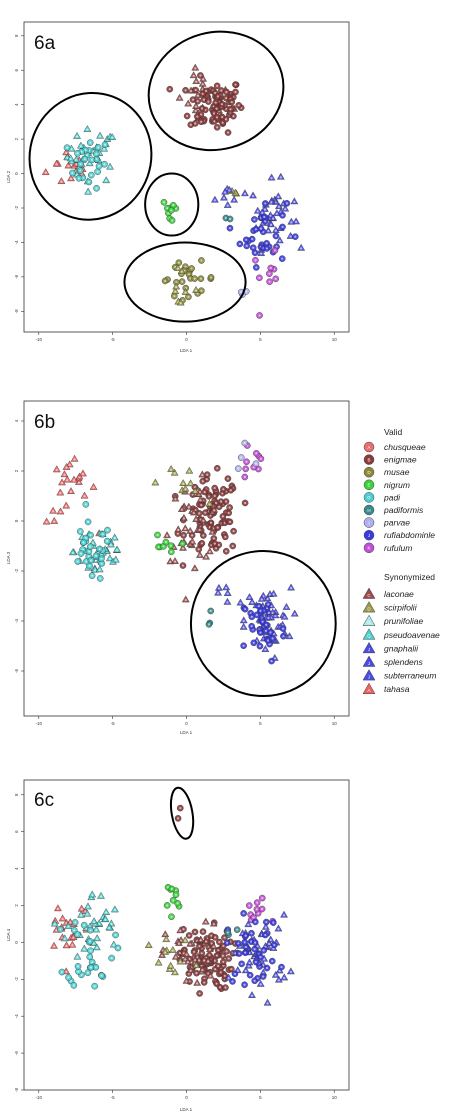  Describe the element at coordinates (225, 218) in the screenshot. I see `point-padiformis-glyph` at that location.